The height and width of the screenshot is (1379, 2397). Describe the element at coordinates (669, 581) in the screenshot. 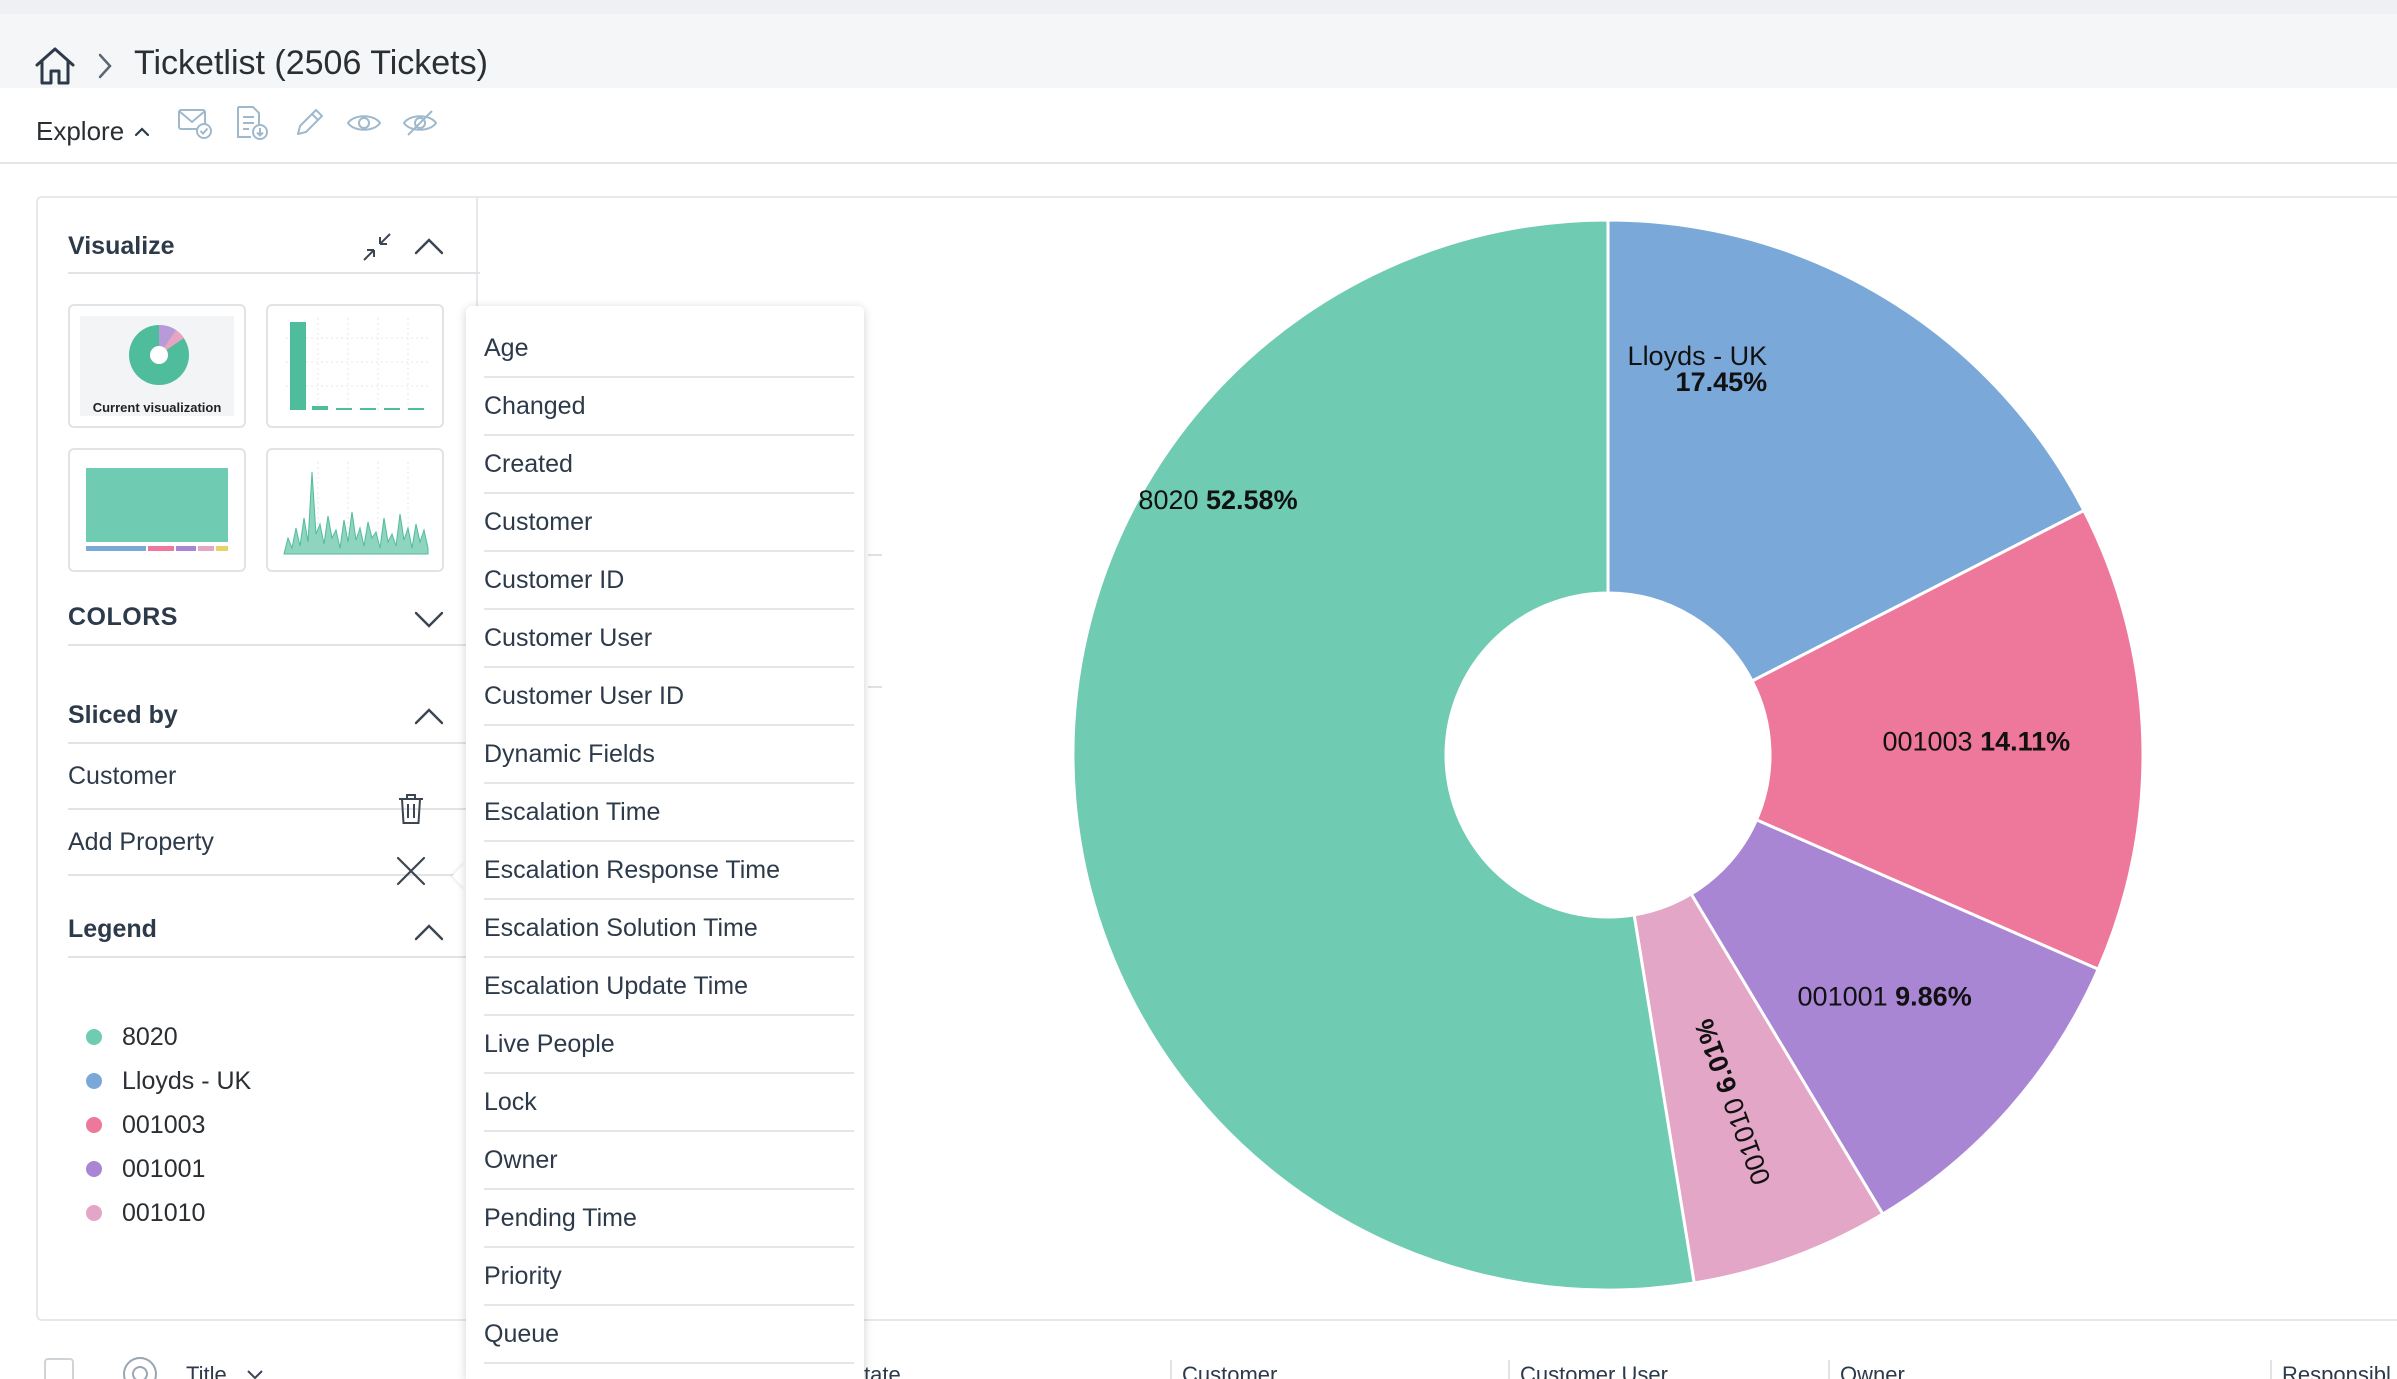

I see `menu-item-customer-id: Customer ID` at that location.